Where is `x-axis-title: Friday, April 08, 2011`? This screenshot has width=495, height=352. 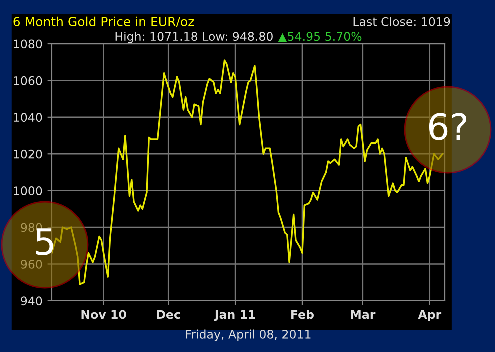
x-axis-title: Friday, April 08, 2011 is located at coordinates (248, 336).